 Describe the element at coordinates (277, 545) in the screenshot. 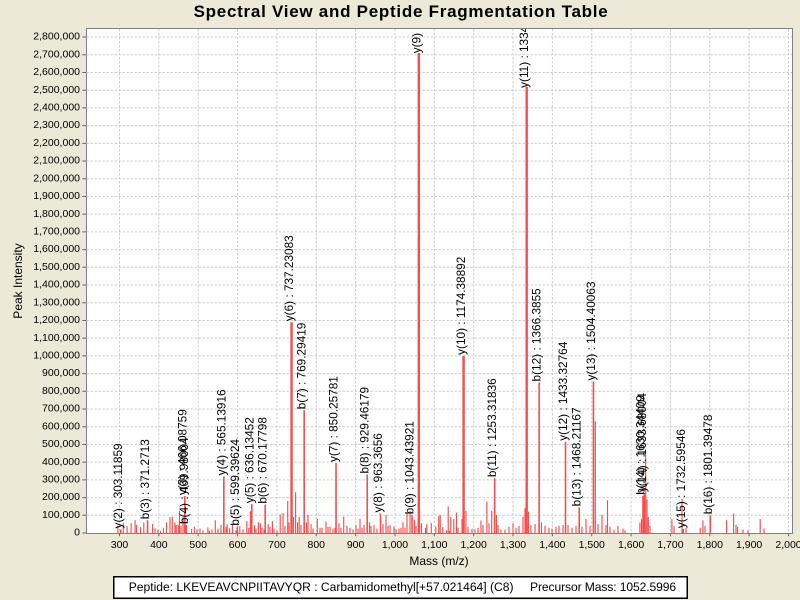

I see `svg-text: 700` at that location.